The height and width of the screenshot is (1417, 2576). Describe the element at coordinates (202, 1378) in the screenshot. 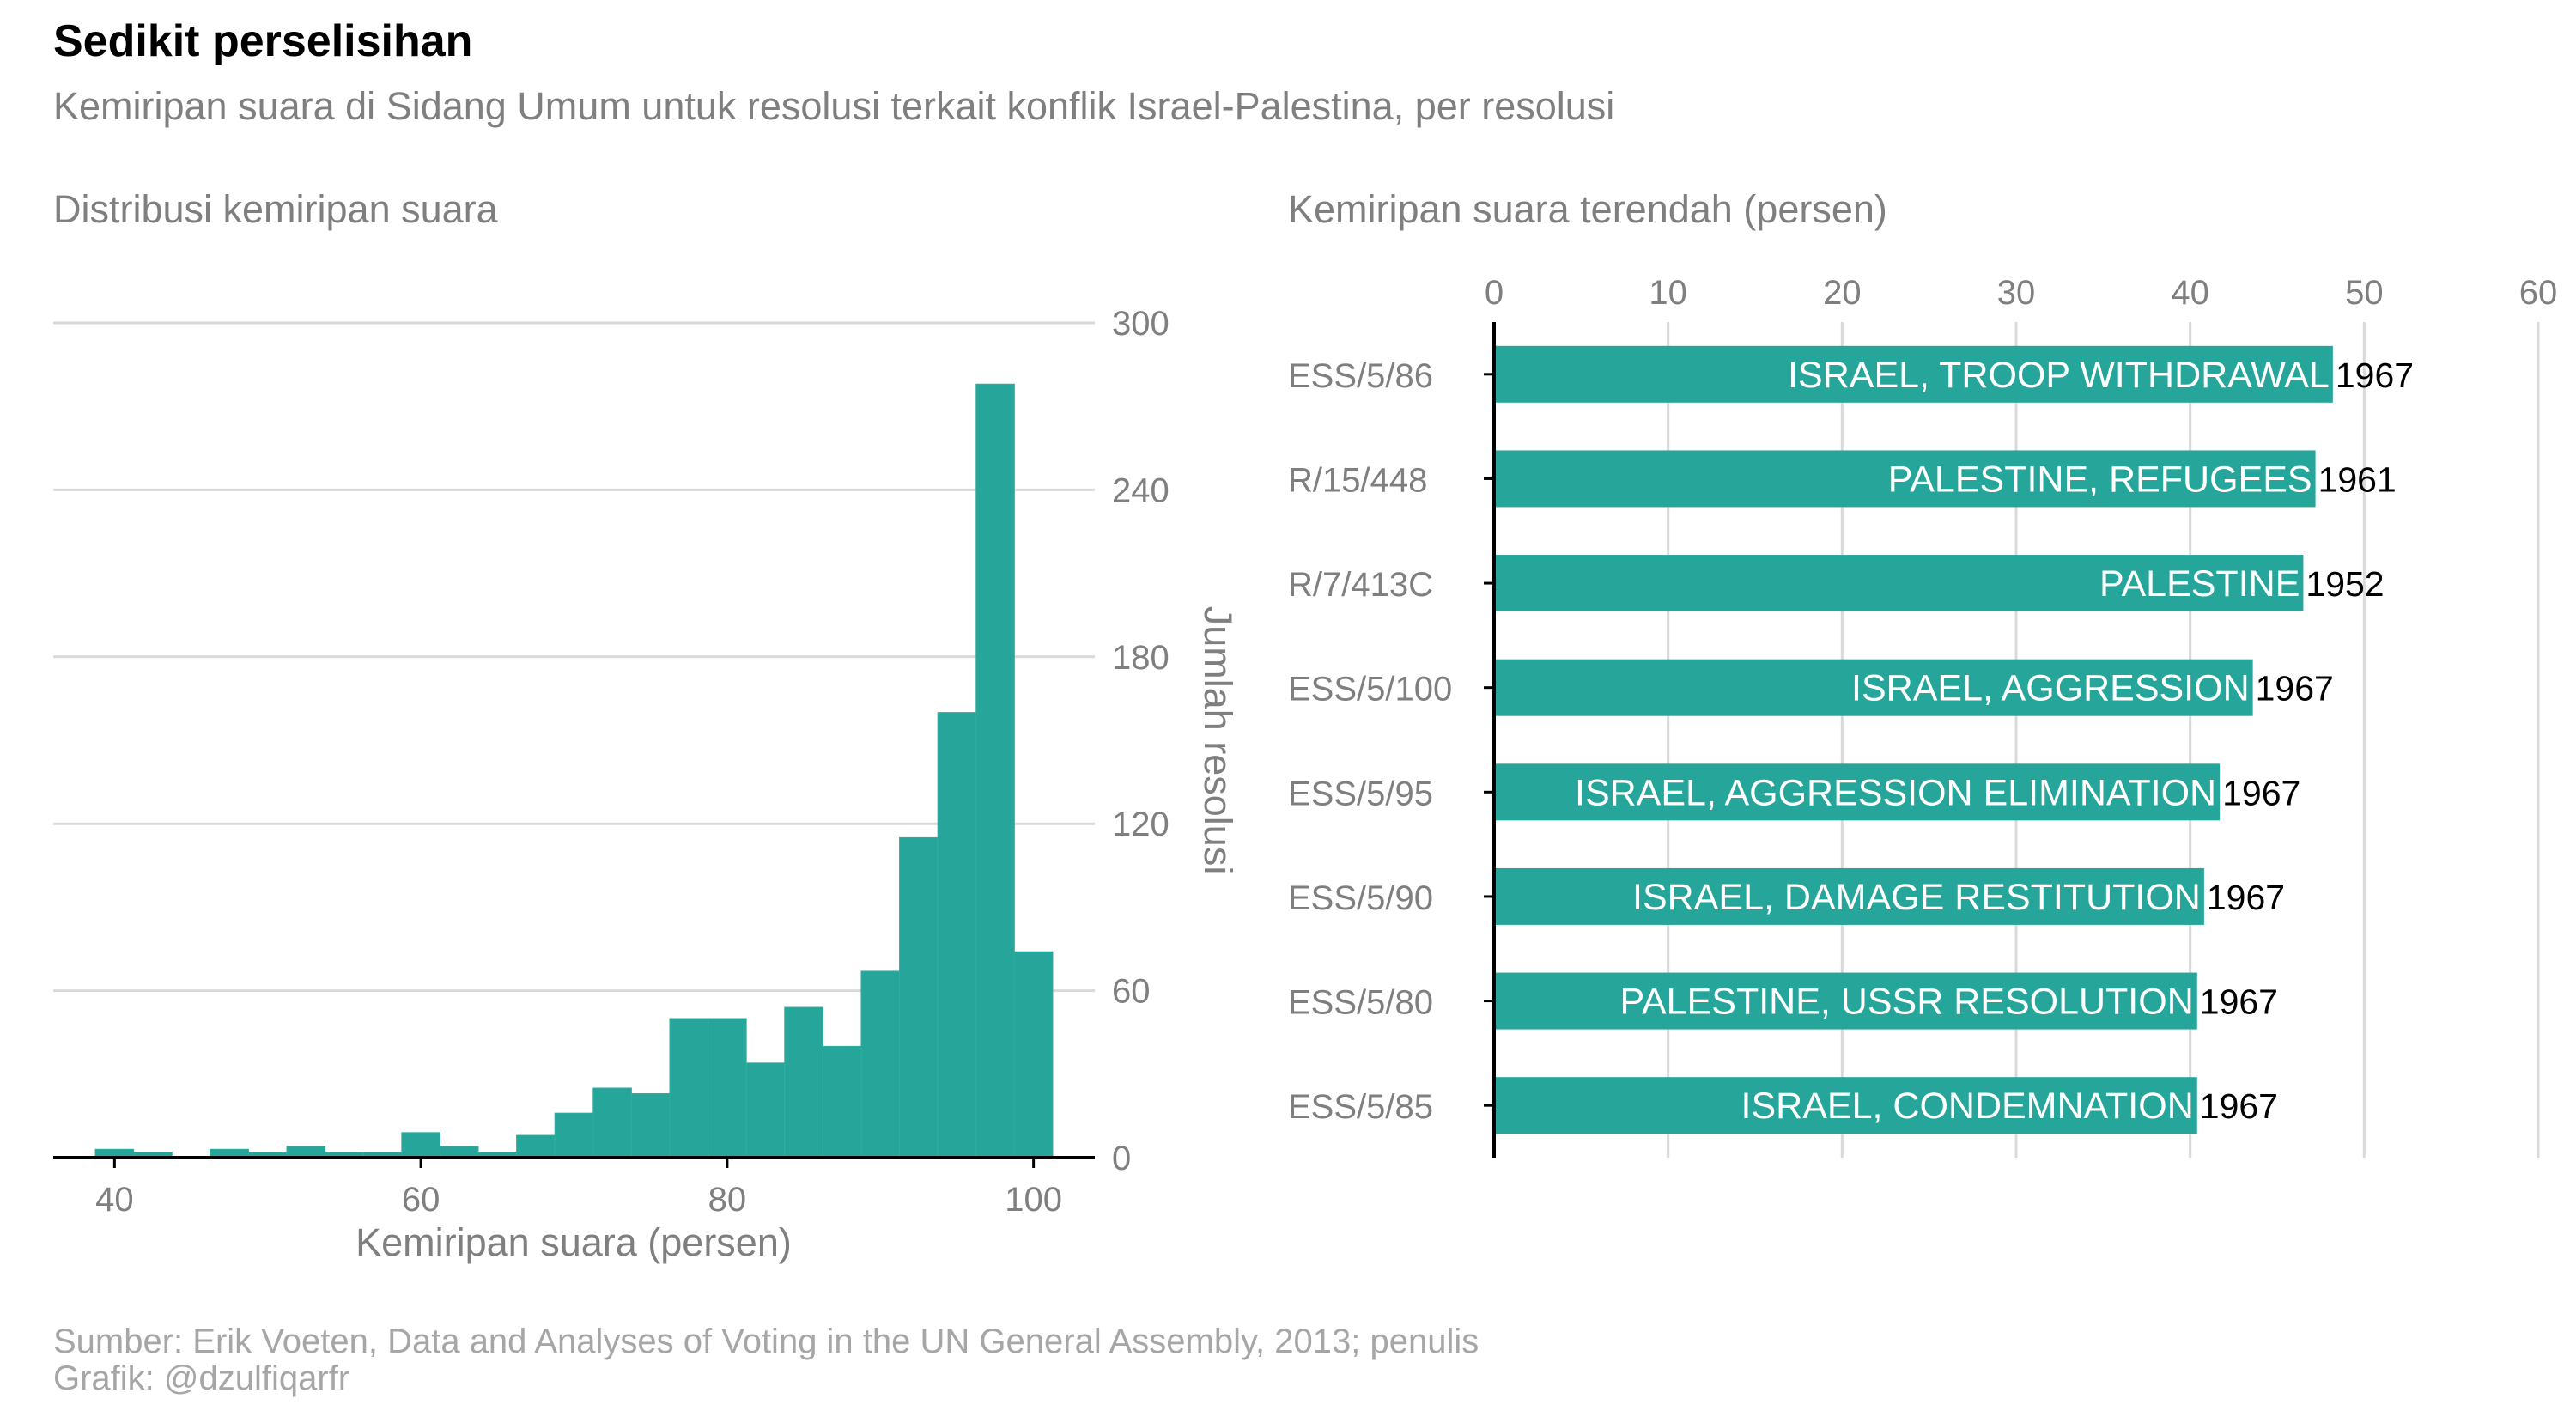

I see `credit-note: Grafik: @dzulfiqarfr` at that location.